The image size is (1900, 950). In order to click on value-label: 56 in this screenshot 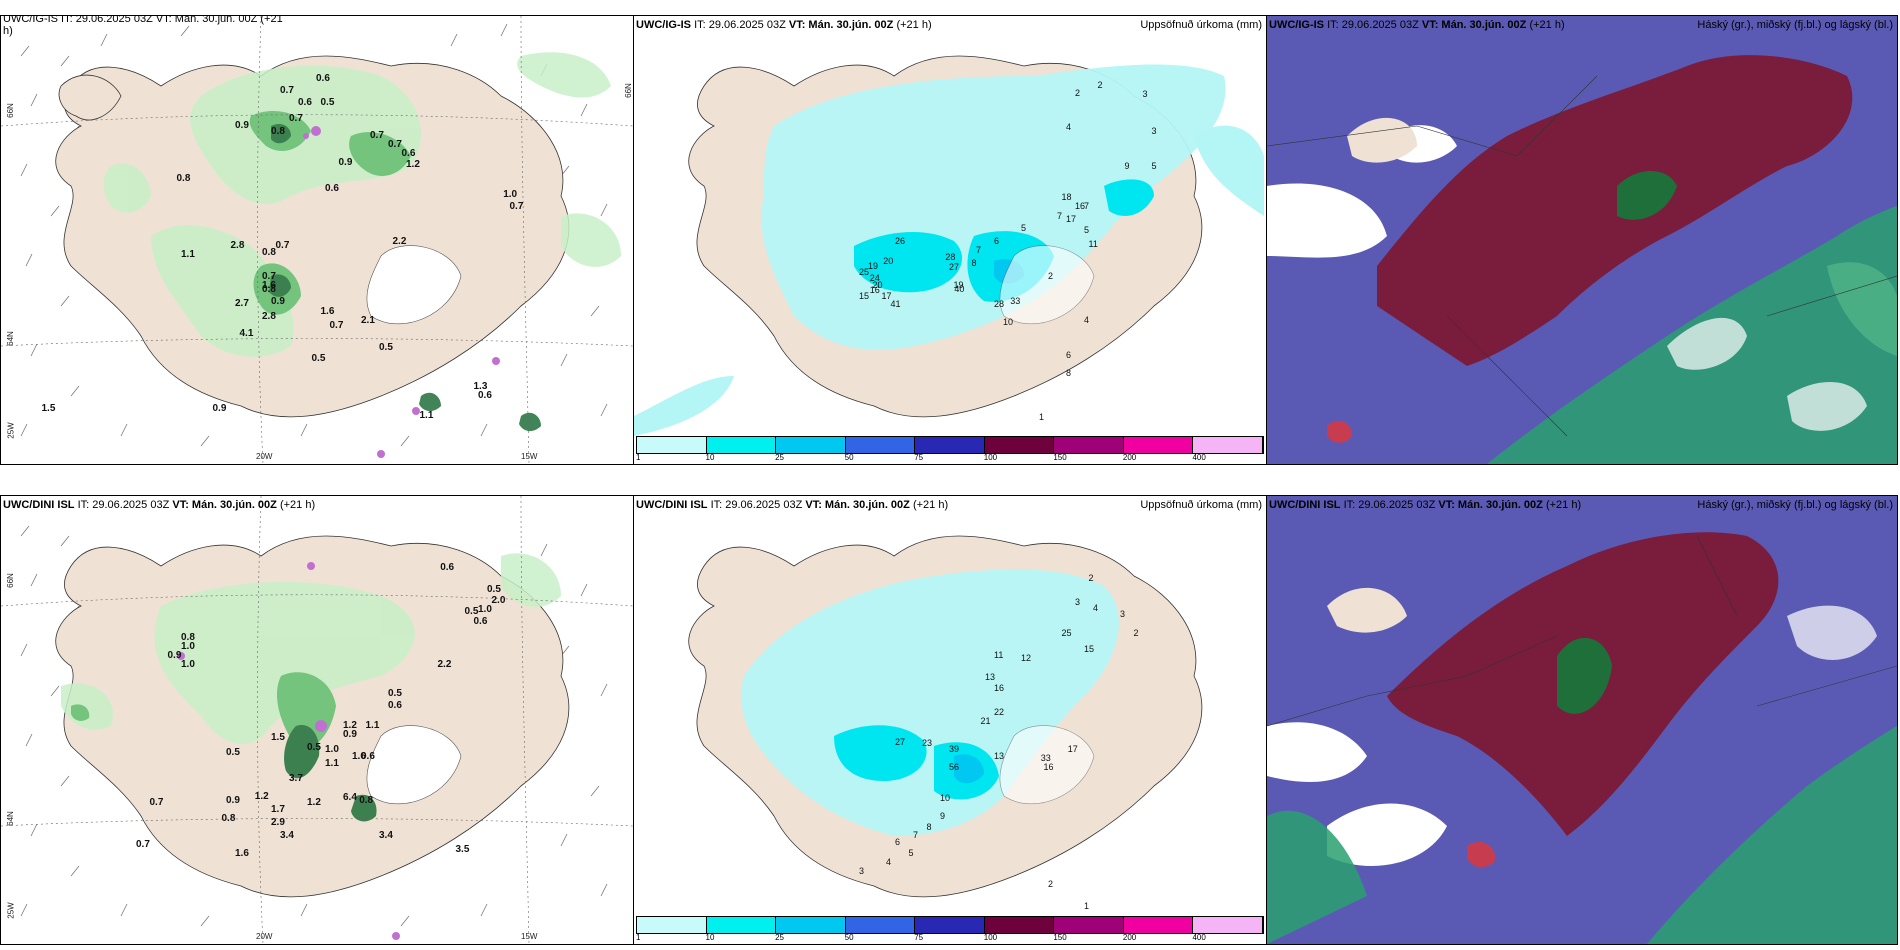, I will do `click(954, 766)`.